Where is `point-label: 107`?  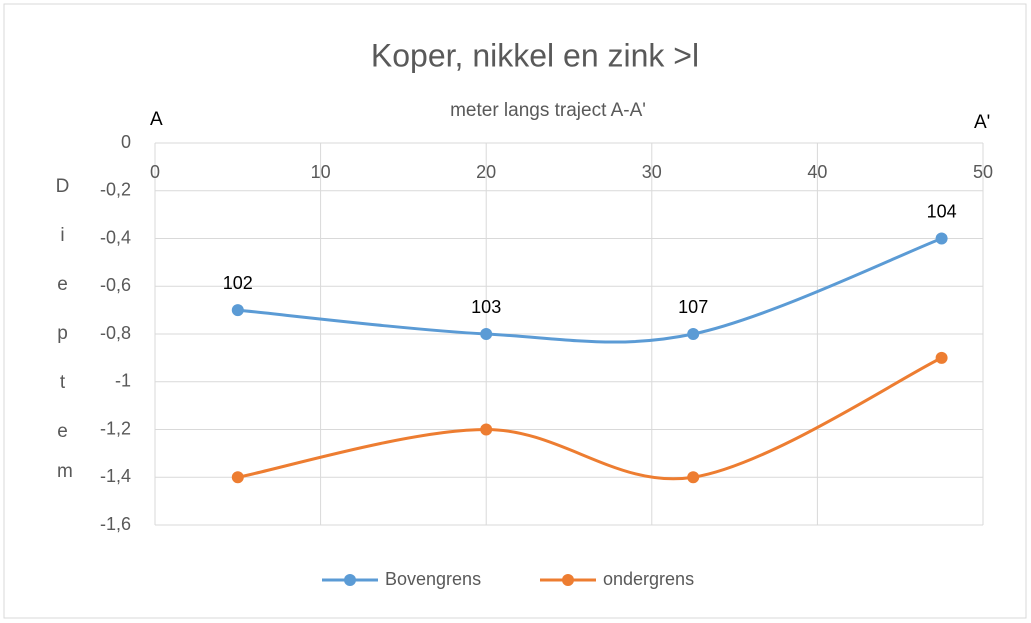 point-label: 107 is located at coordinates (693, 307).